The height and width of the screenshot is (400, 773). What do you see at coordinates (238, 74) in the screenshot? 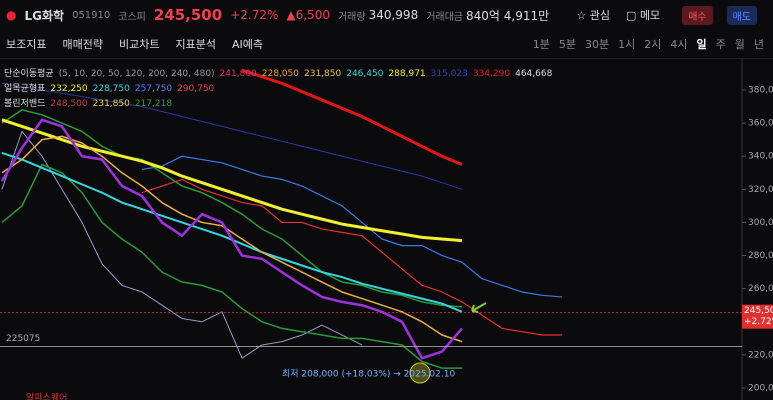
I see `indicator-value: 241,800` at bounding box center [238, 74].